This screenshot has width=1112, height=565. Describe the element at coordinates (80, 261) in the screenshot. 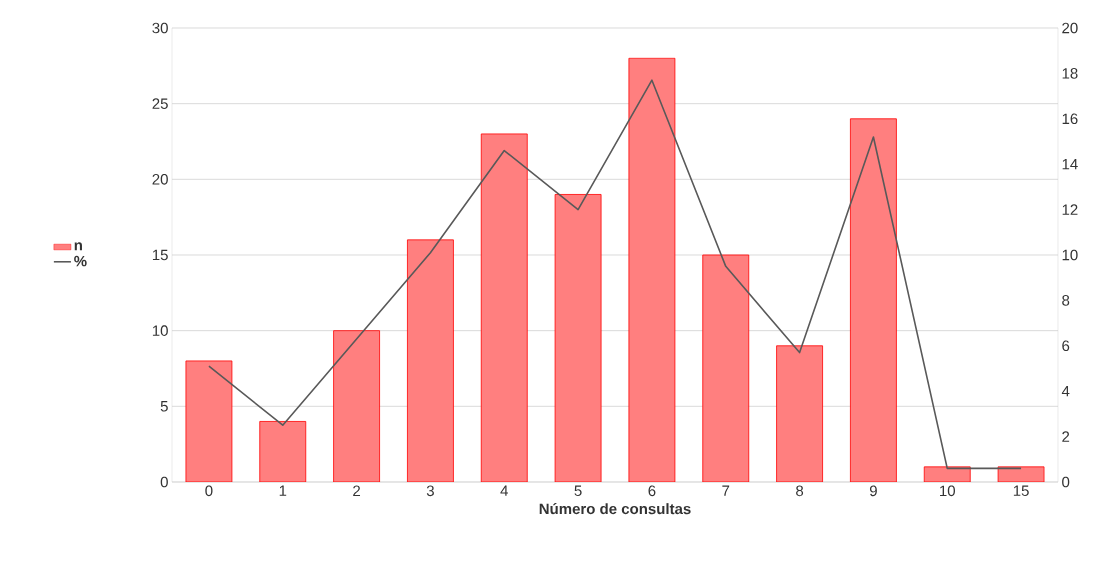

I see `legend-label: %` at that location.